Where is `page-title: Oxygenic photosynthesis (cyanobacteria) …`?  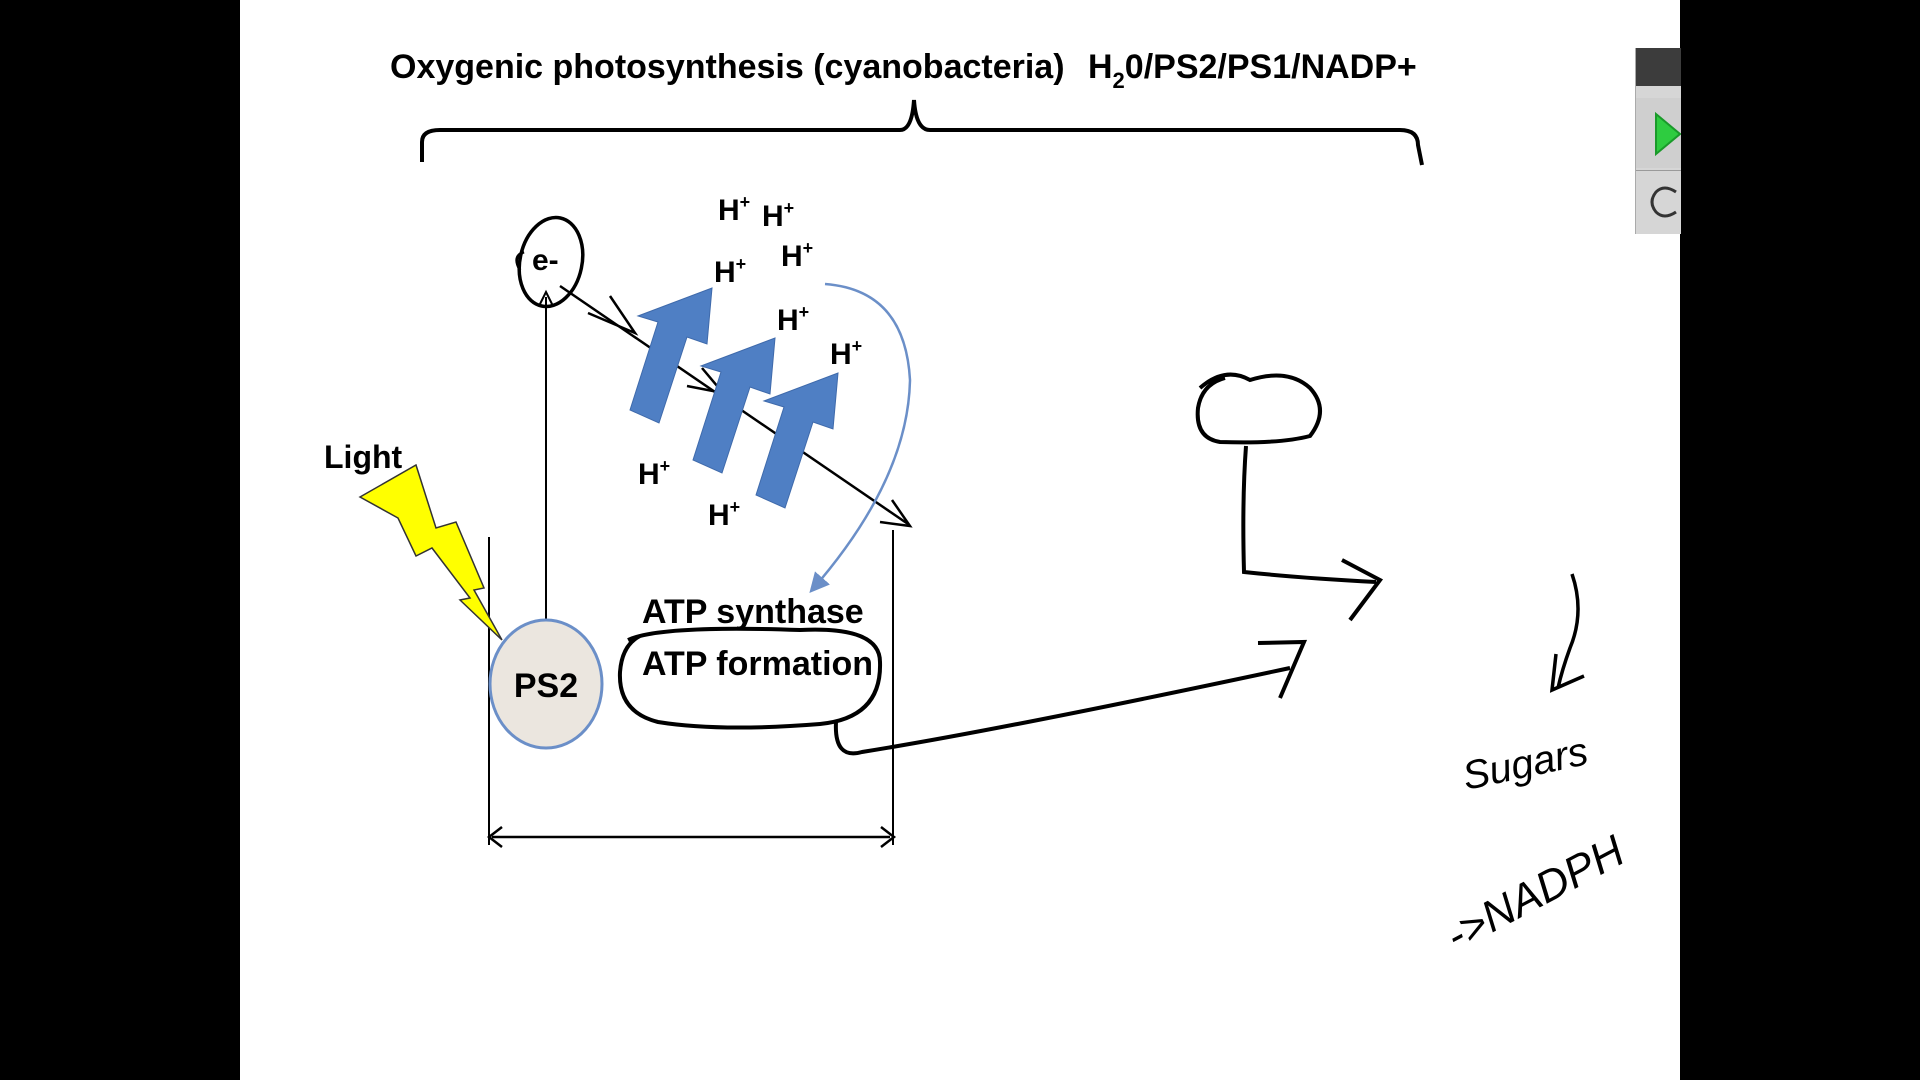 page-title: Oxygenic photosynthesis (cyanobacteria) … is located at coordinates (903, 70).